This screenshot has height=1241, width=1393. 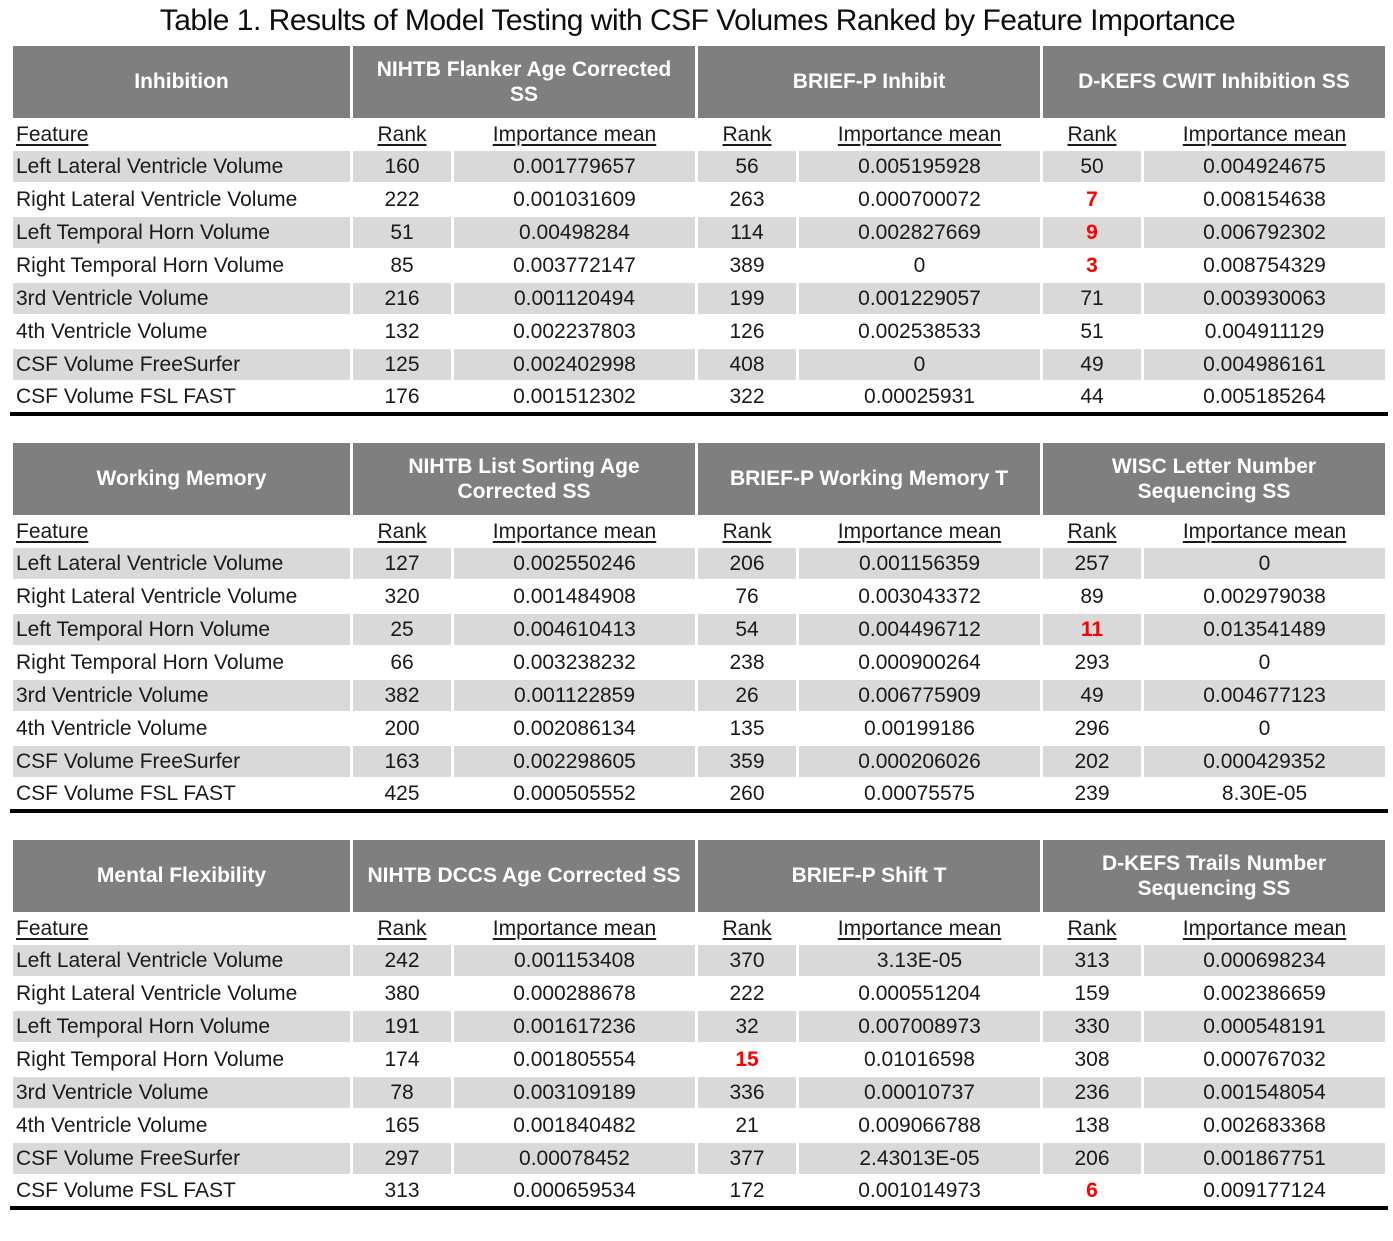 I want to click on rank-cell: 320, so click(x=402, y=596).